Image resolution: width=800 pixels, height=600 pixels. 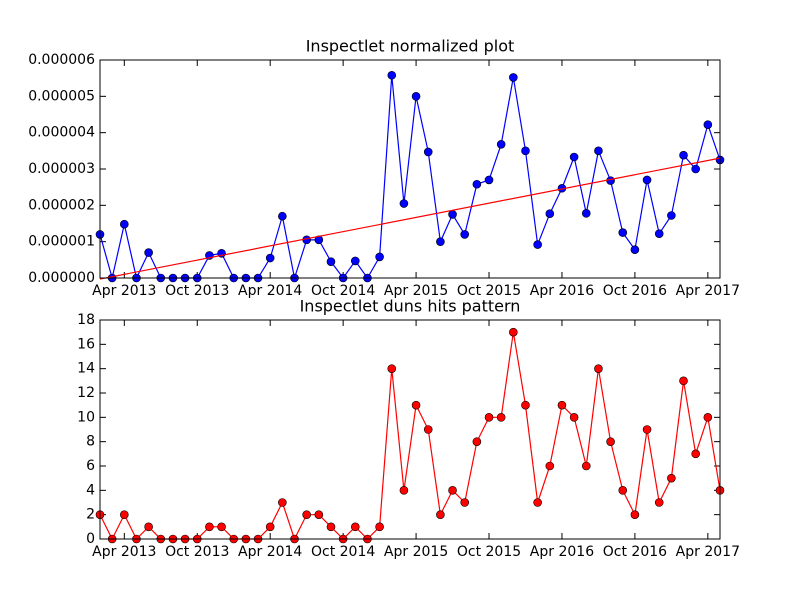 I want to click on y-tick-label: 6, so click(x=90, y=466).